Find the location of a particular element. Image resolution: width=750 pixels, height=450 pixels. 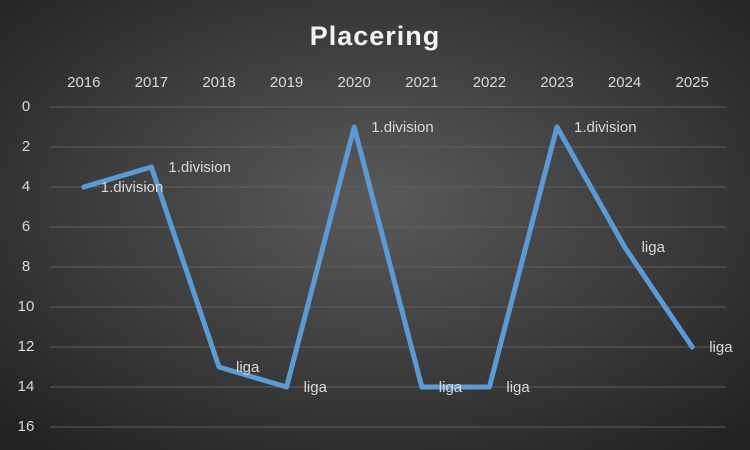

x-tick-label: 2024 is located at coordinates (624, 82).